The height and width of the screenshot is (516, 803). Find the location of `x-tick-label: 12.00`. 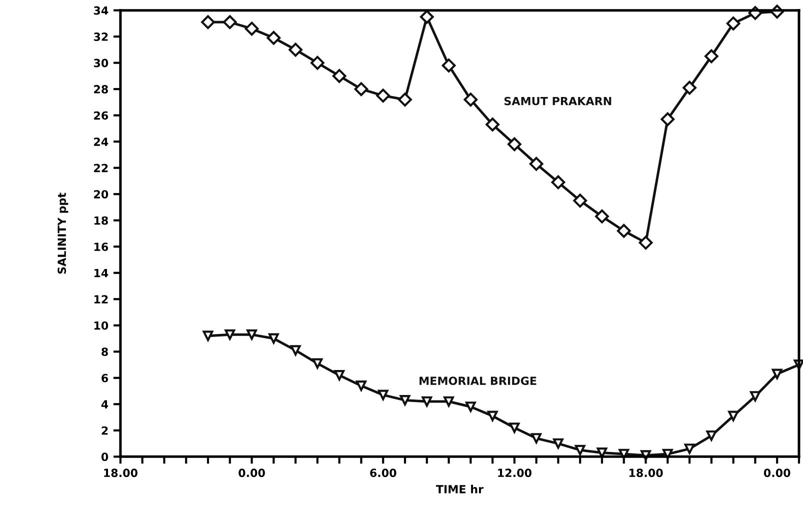

x-tick-label: 12.00 is located at coordinates (515, 473).